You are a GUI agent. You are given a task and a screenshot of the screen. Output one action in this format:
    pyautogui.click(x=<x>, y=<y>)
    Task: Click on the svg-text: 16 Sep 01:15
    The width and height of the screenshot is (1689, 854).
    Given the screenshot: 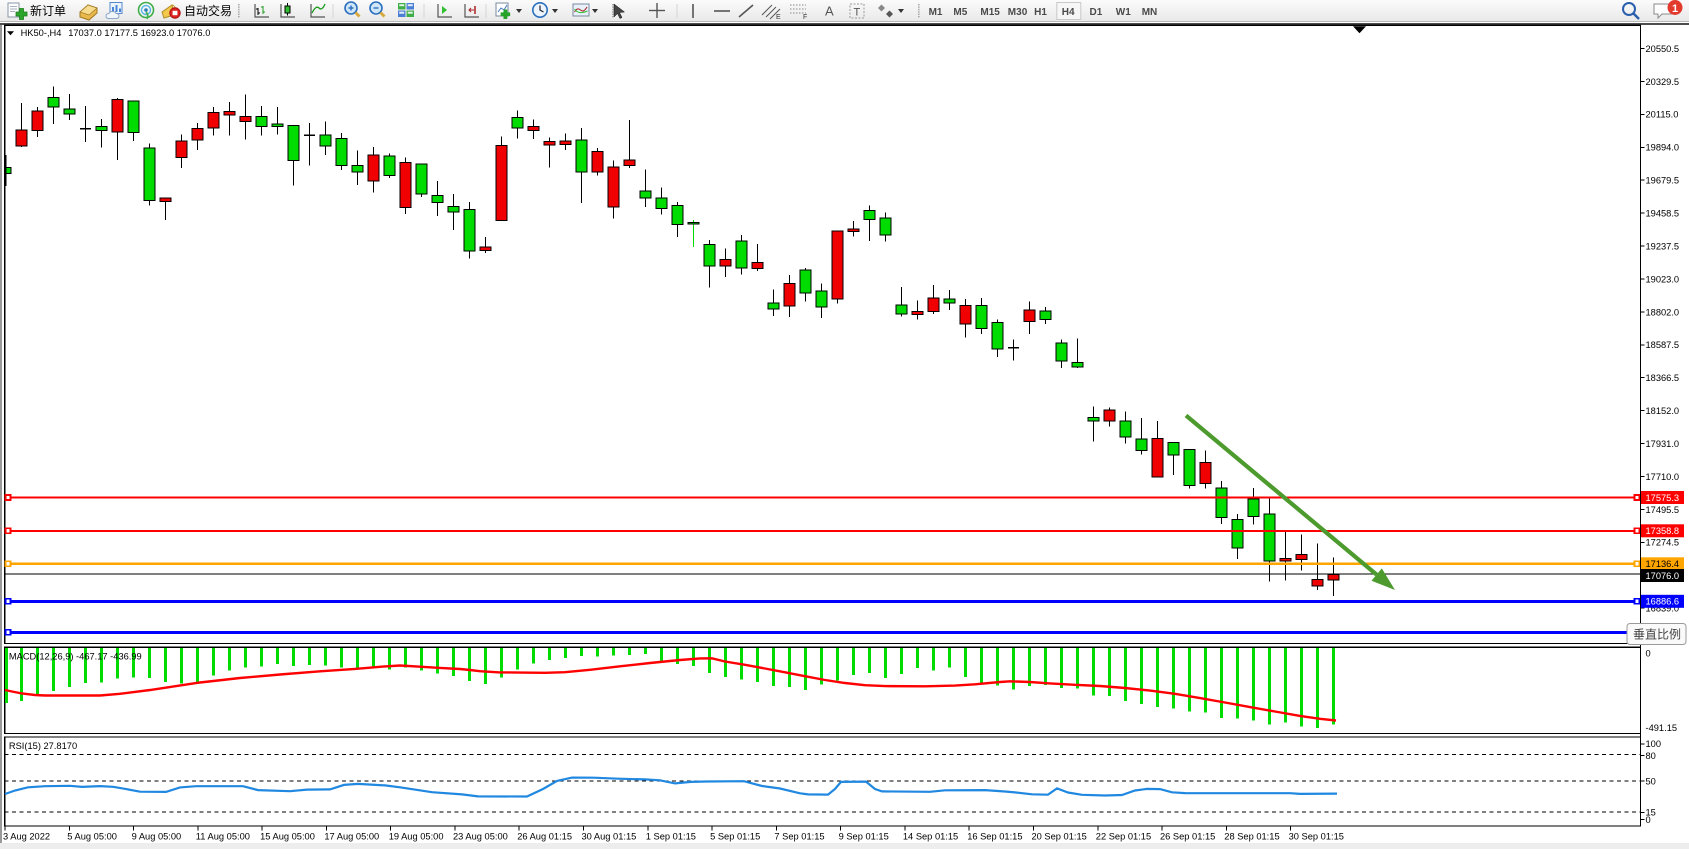 What is the action you would take?
    pyautogui.click(x=994, y=837)
    